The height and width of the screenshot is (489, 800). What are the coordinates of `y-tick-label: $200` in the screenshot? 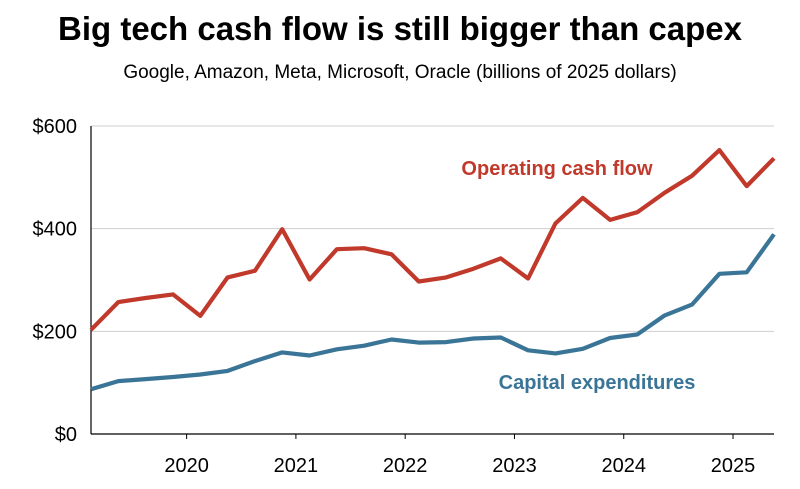 It's located at (55, 332).